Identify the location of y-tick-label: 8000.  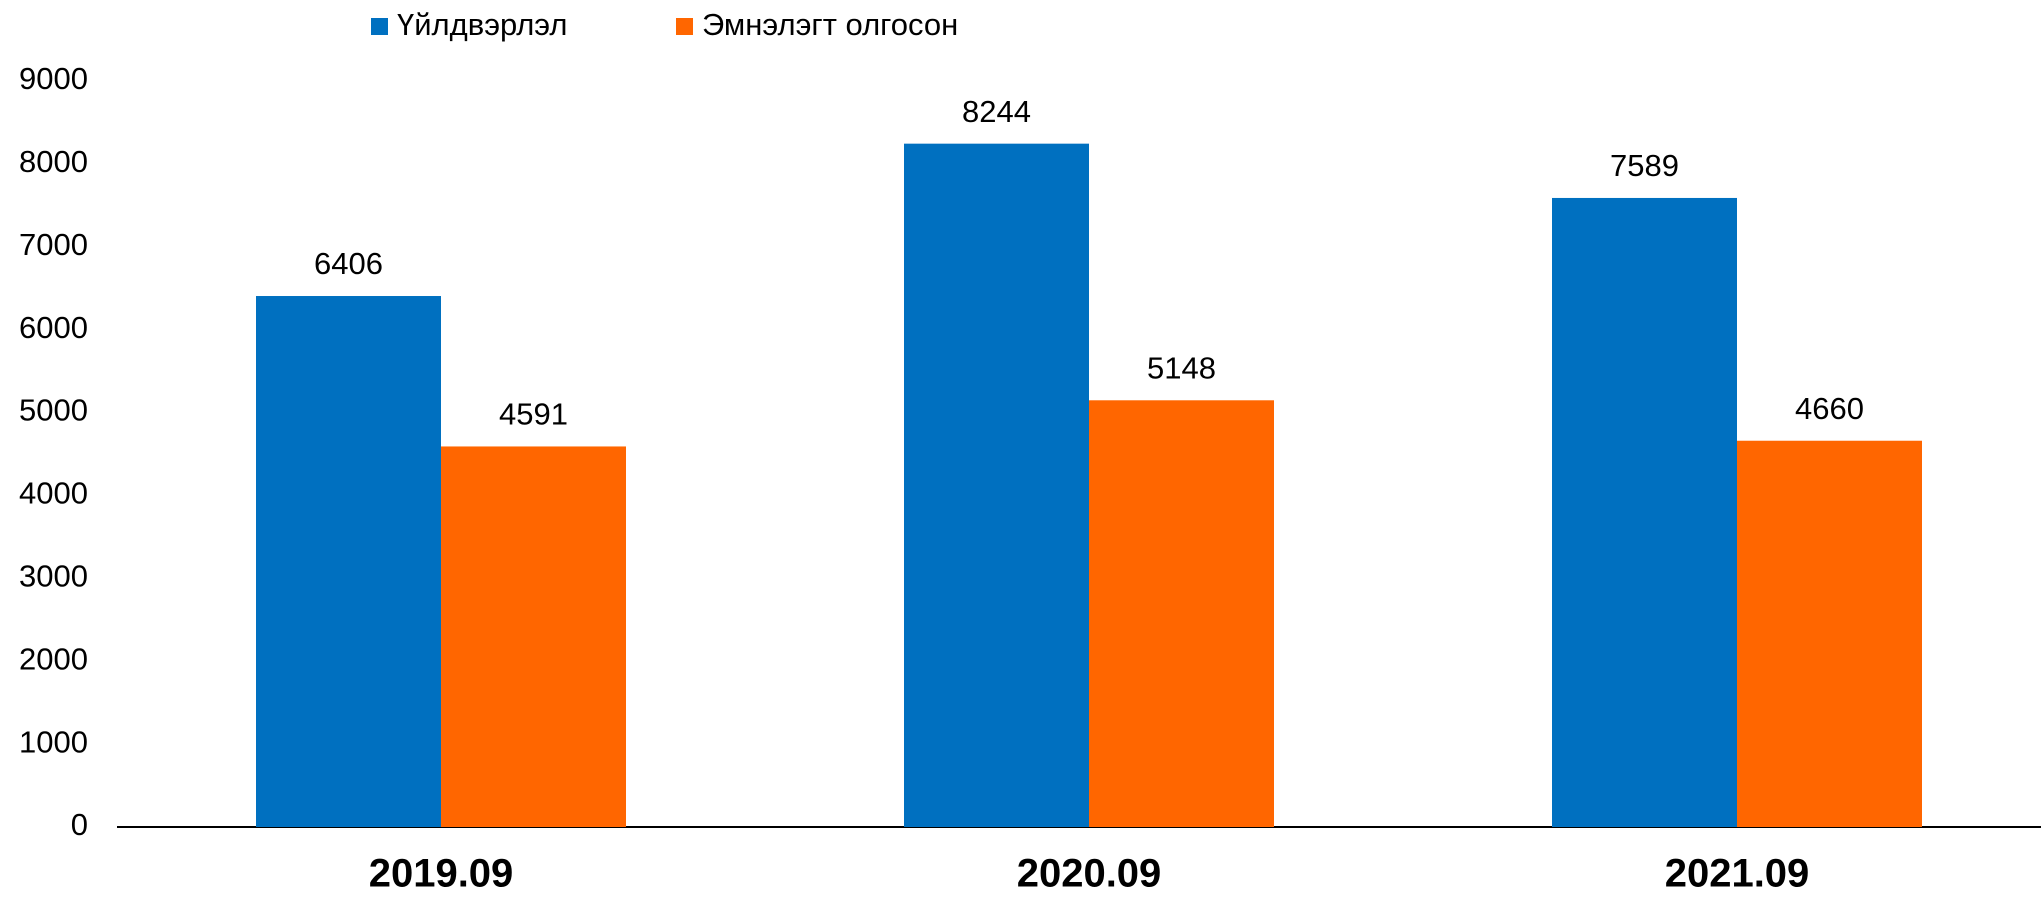
(53, 161).